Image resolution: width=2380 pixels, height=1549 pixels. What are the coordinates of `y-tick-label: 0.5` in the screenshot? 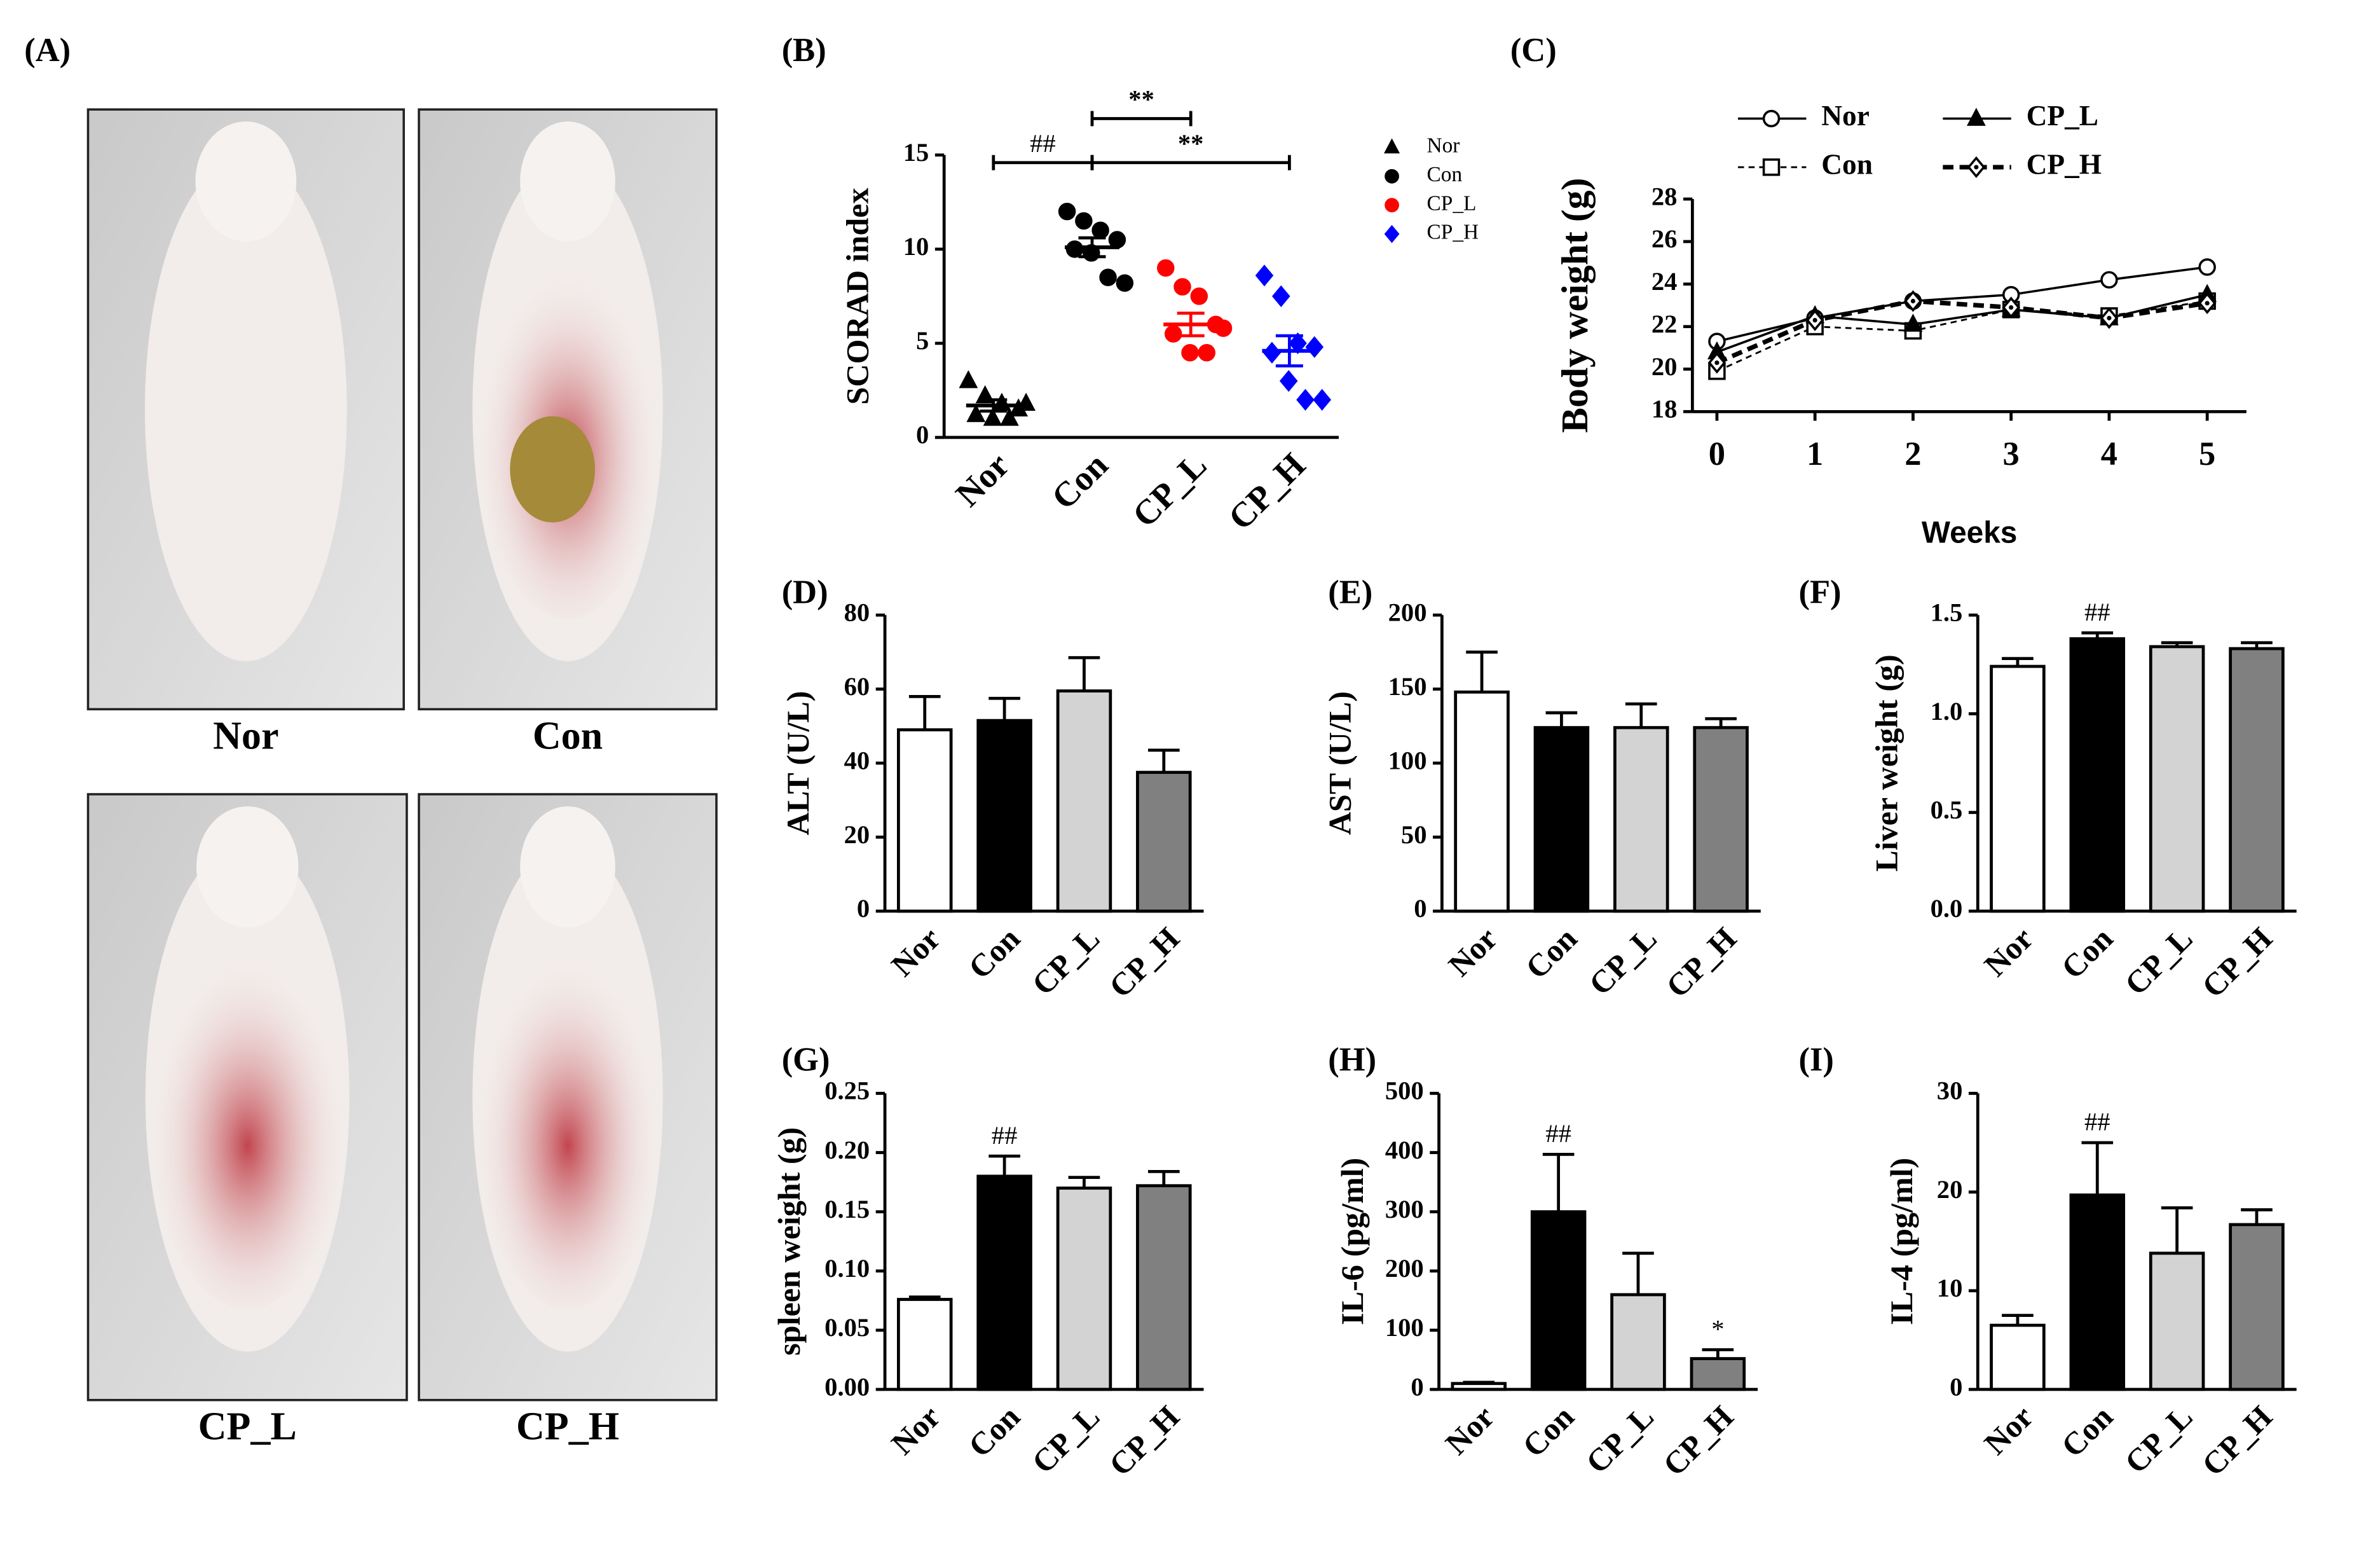 It's located at (1947, 809).